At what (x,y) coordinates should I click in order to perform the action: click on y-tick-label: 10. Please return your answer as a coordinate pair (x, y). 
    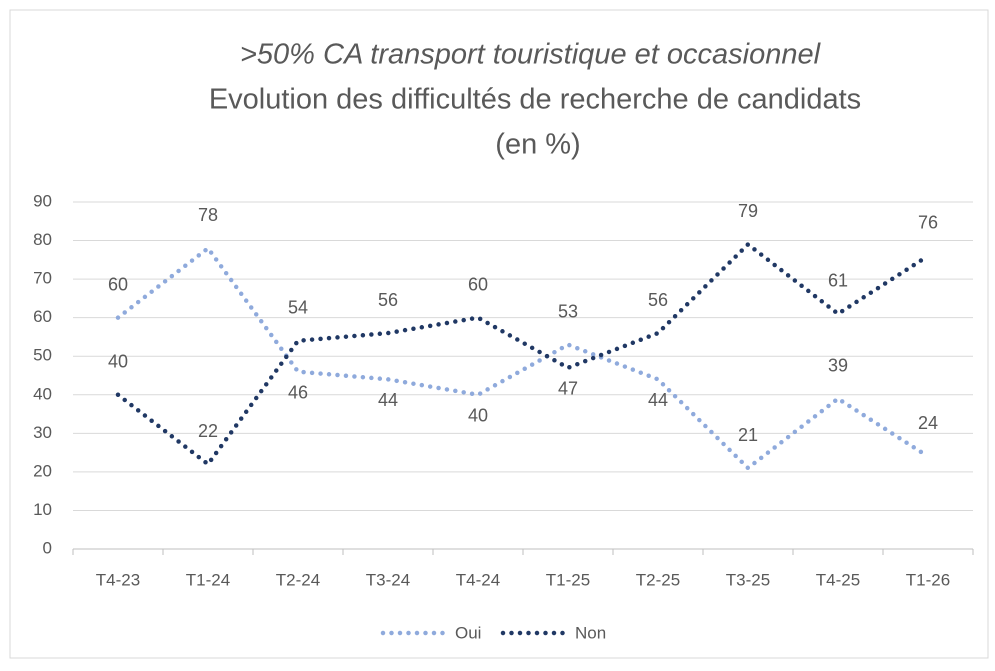
    Looking at the image, I should click on (42, 509).